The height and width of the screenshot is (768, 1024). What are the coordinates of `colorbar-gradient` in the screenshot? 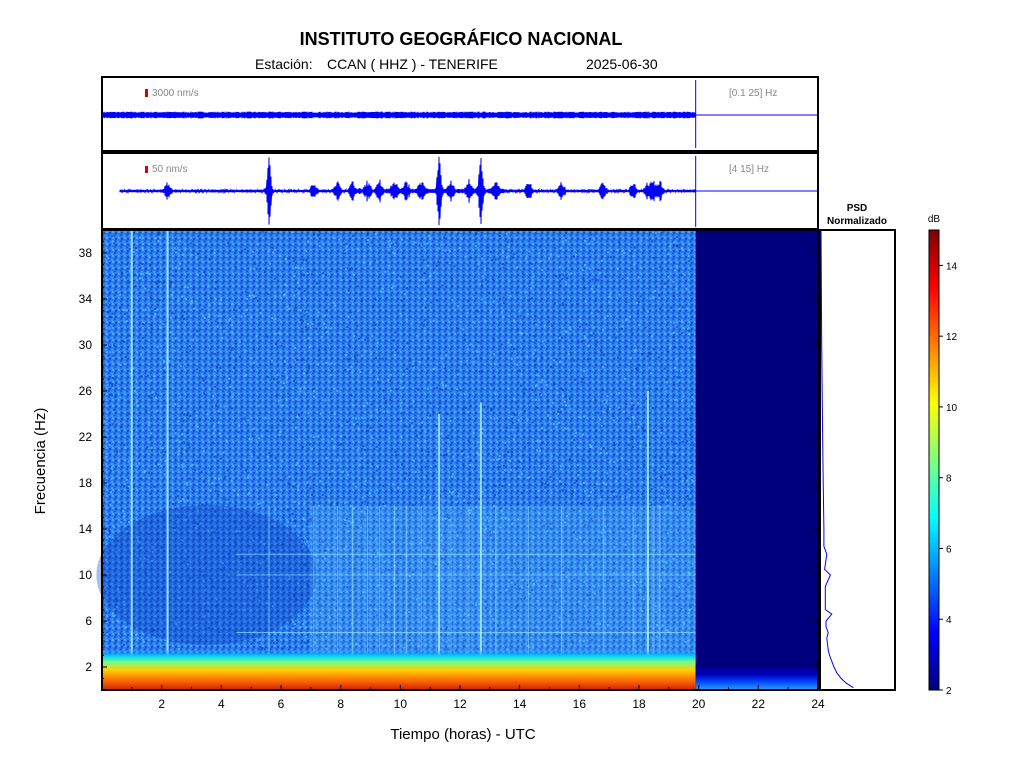 It's located at (934, 460).